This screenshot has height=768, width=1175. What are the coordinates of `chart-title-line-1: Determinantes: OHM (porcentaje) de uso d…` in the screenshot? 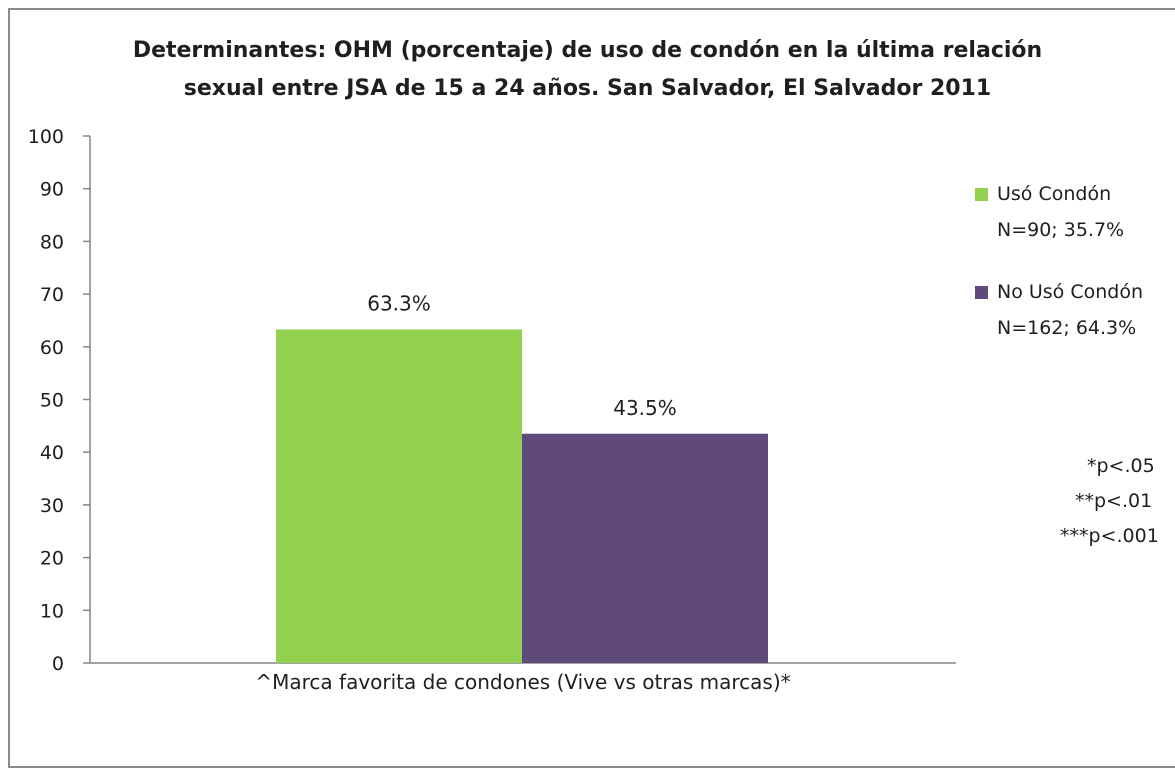 It's located at (587, 50).